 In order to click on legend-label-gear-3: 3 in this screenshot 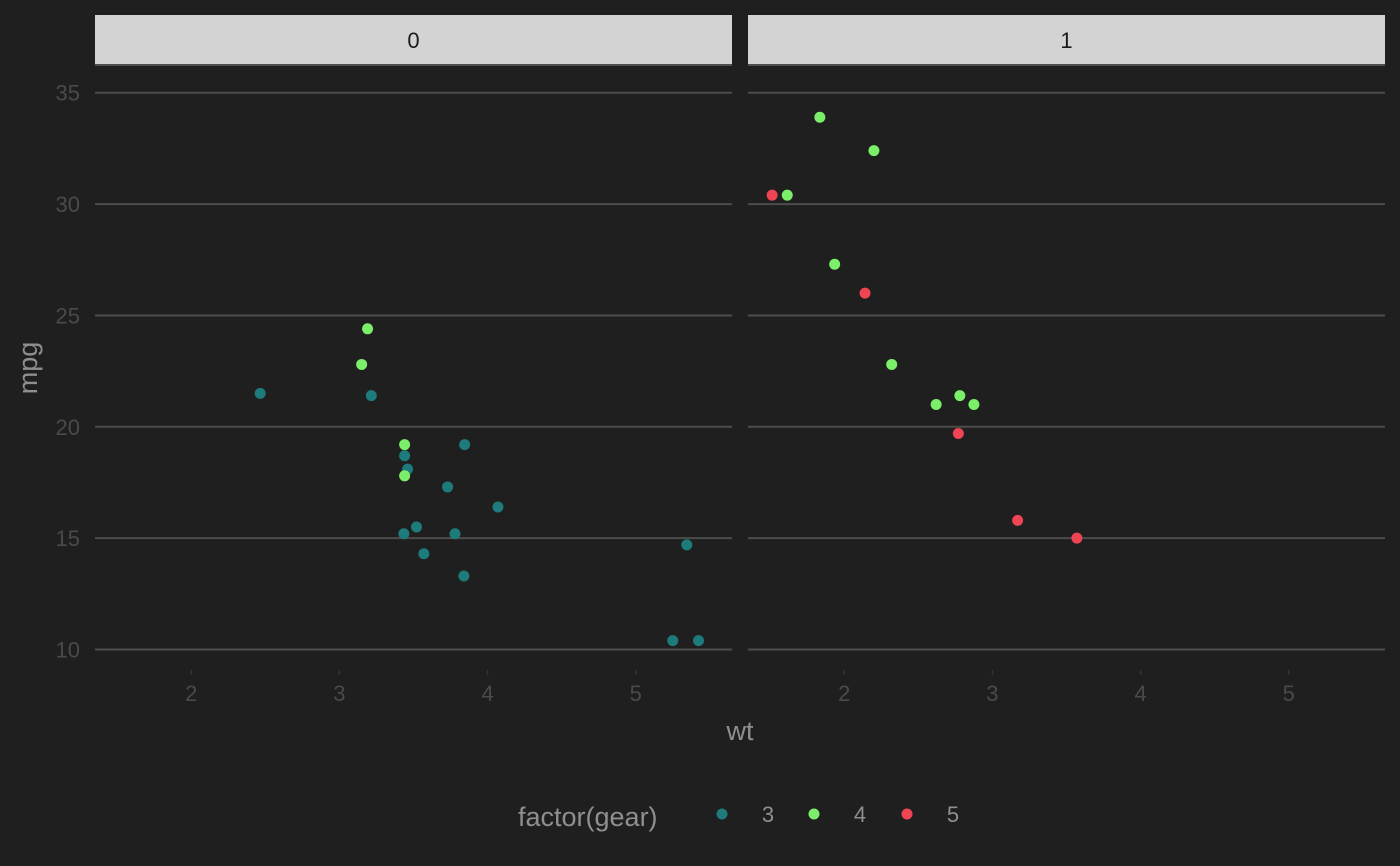, I will do `click(768, 814)`.